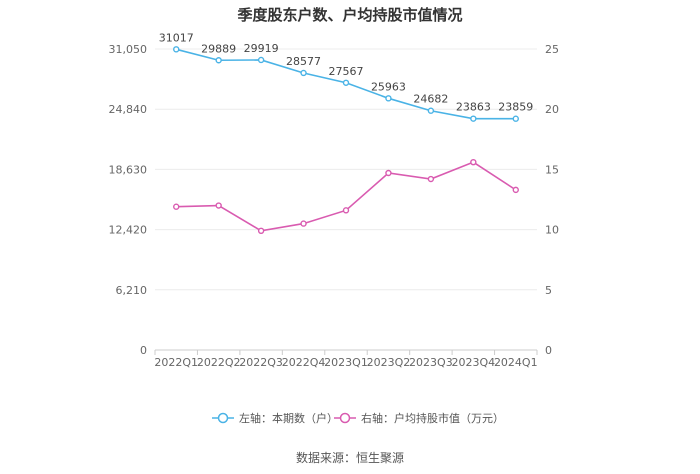 This screenshot has height=474, width=700. Describe the element at coordinates (176, 37) in the screenshot. I see `data-label: 31017` at that location.